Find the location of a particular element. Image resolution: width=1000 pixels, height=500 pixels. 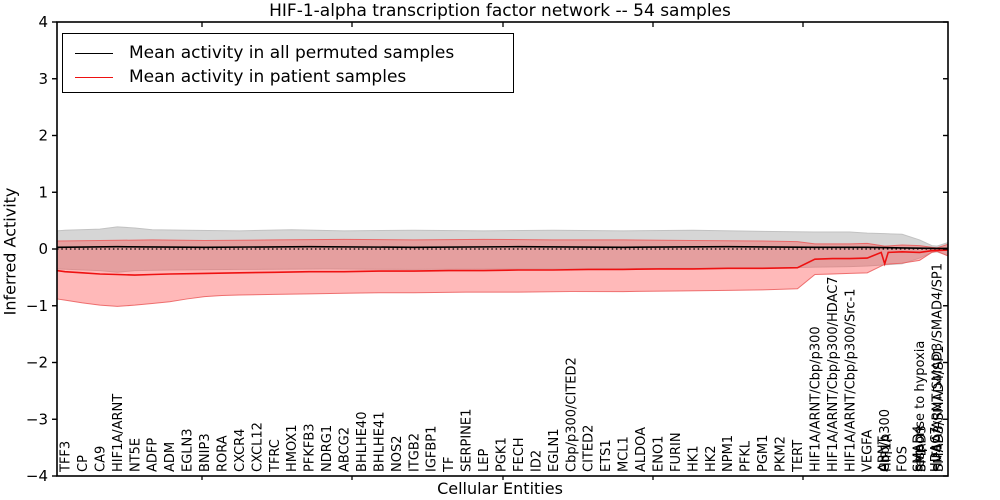

y-tick-label: 0 is located at coordinates (43, 249).